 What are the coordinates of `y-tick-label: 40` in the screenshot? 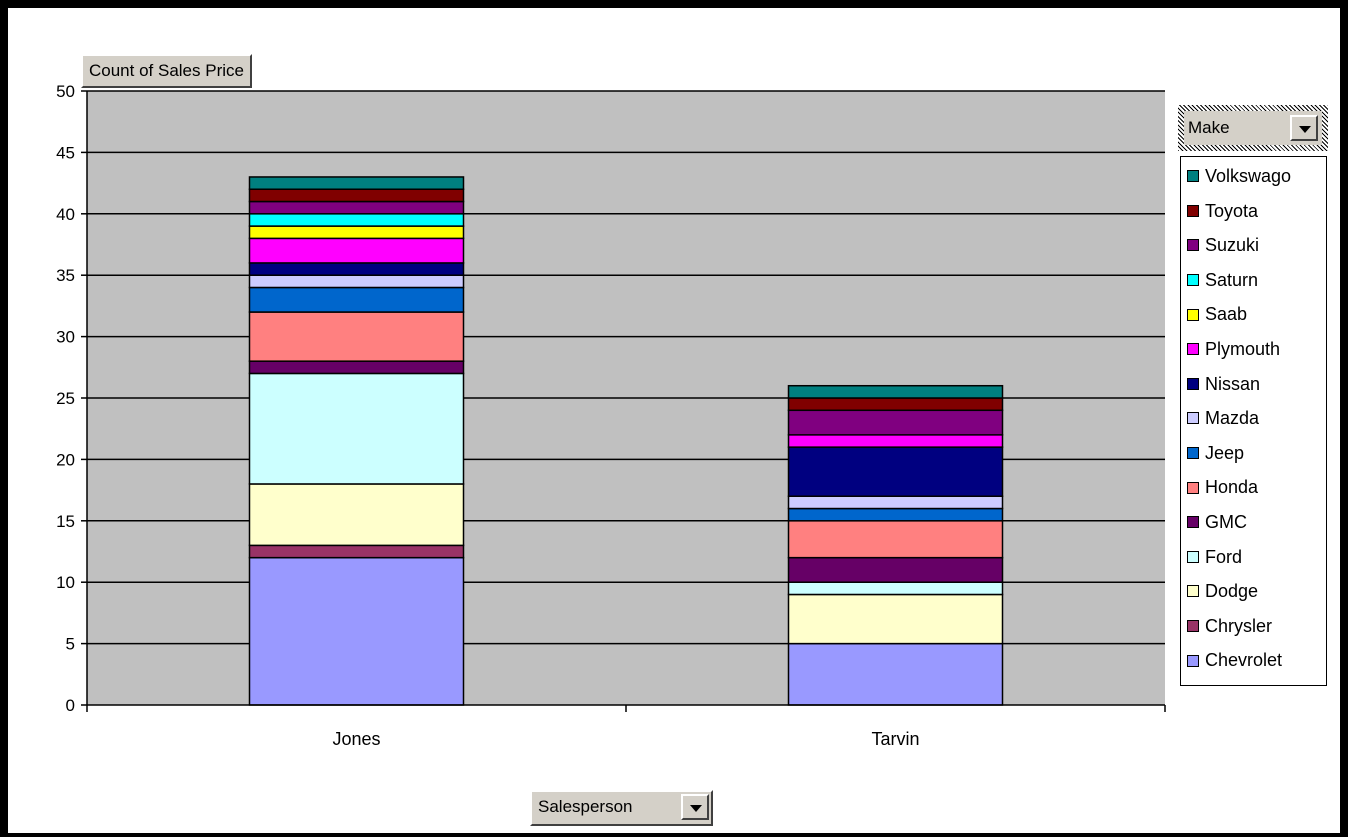 It's located at (65, 214).